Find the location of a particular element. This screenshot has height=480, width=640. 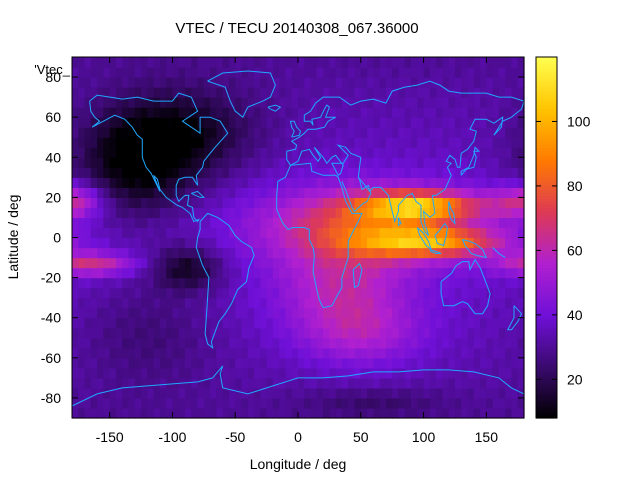

coast-cuba is located at coordinates (198, 194).